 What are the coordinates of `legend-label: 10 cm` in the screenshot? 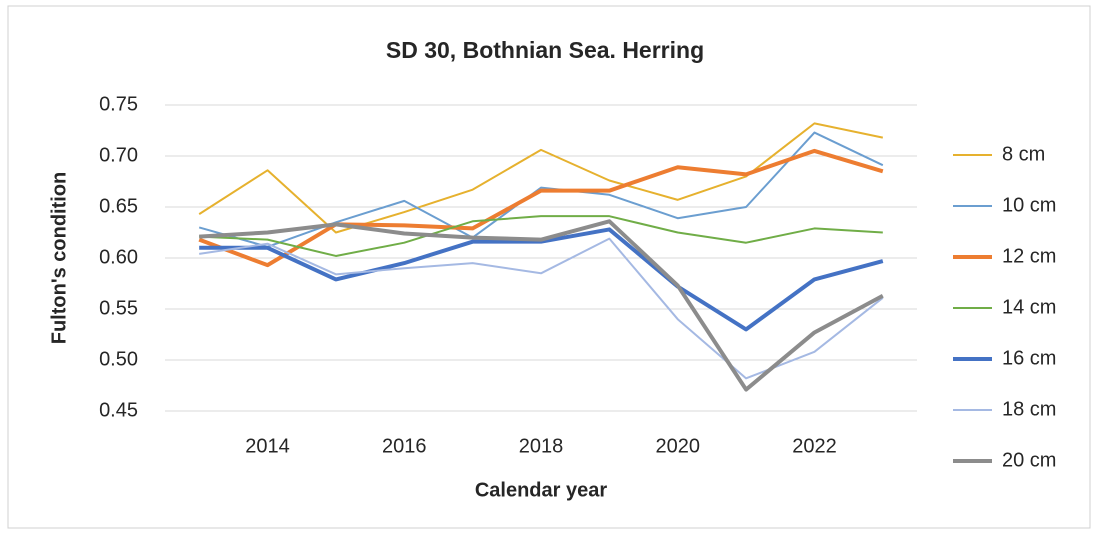 It's located at (1029, 205).